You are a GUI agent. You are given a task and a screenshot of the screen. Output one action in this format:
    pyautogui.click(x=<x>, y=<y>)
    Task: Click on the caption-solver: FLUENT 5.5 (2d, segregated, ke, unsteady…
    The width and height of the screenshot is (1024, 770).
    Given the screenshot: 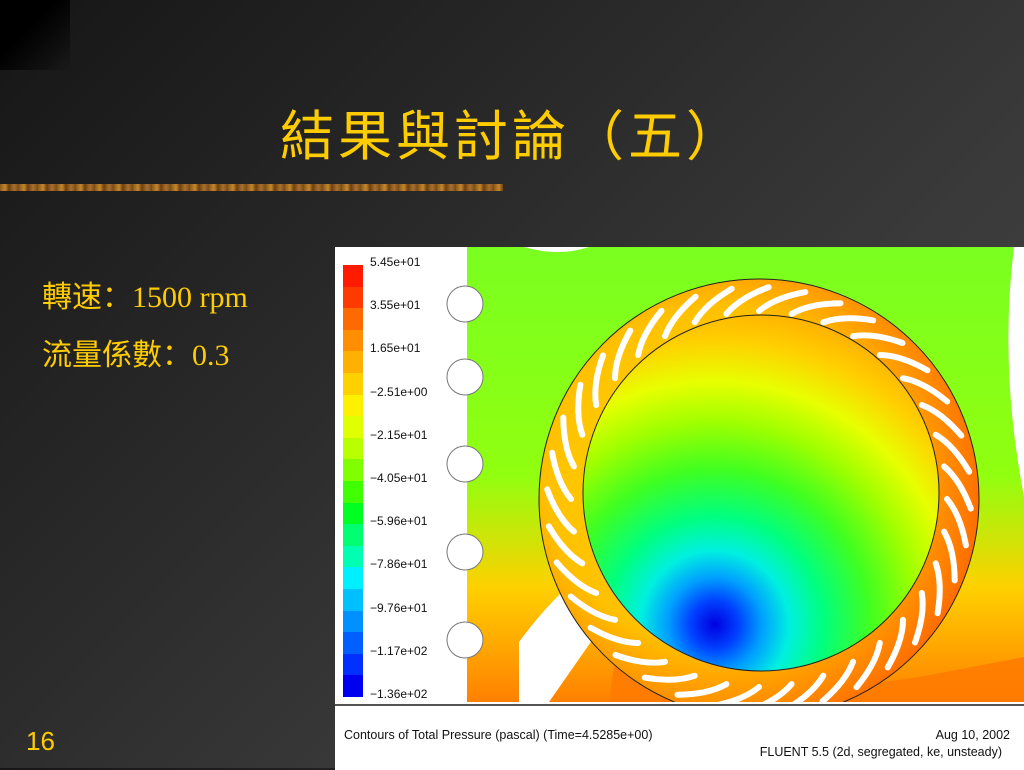 What is the action you would take?
    pyautogui.click(x=880, y=752)
    